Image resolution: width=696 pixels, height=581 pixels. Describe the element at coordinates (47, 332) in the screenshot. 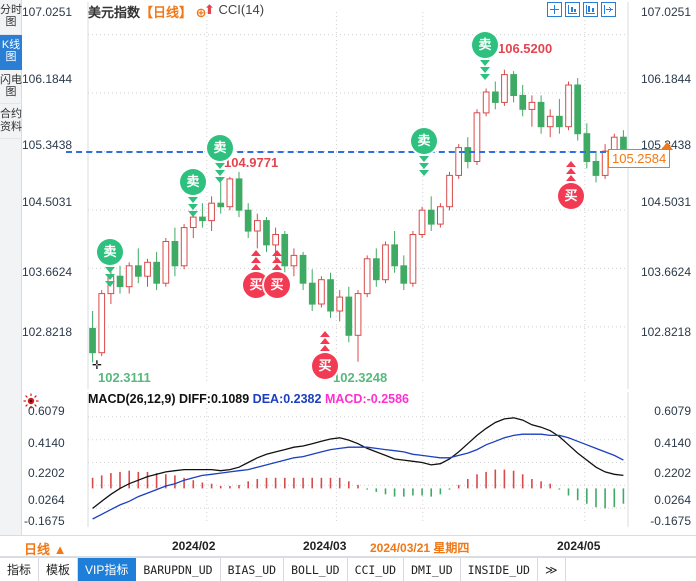

I see `price-axis-left-tick-5: 102.8218` at that location.